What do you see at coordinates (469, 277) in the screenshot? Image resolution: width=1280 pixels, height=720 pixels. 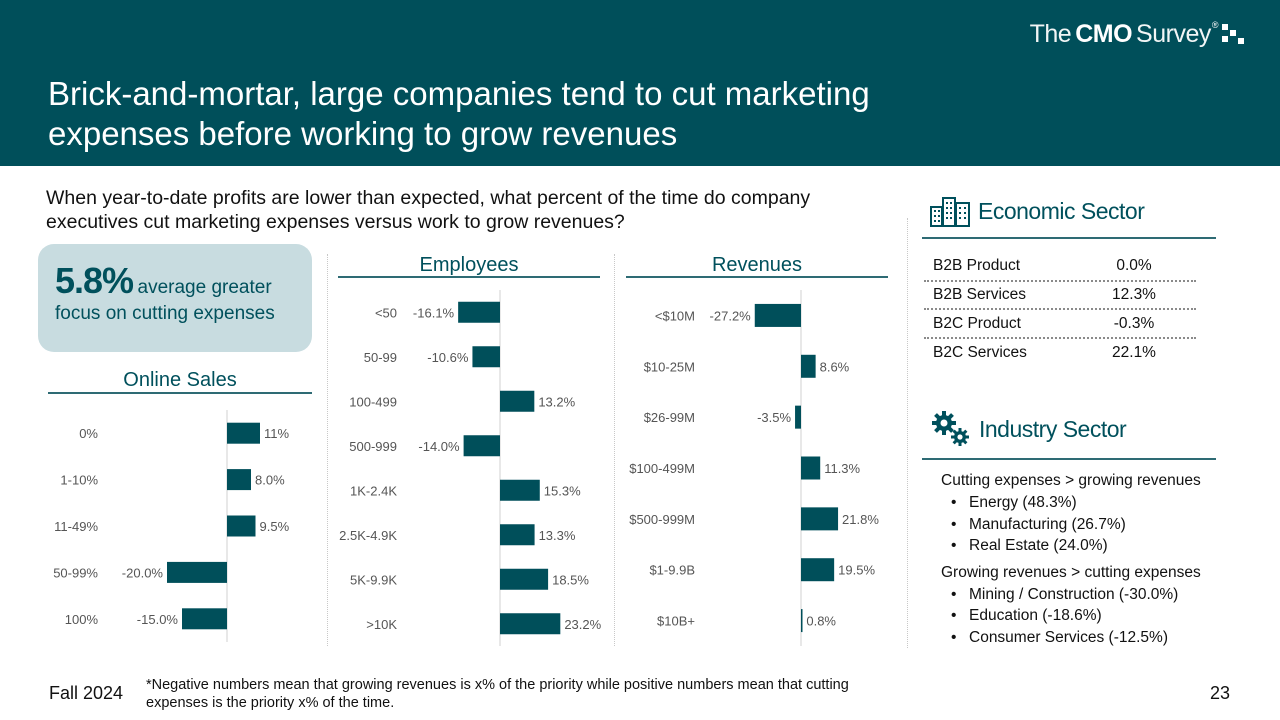 I see `employees-rule` at bounding box center [469, 277].